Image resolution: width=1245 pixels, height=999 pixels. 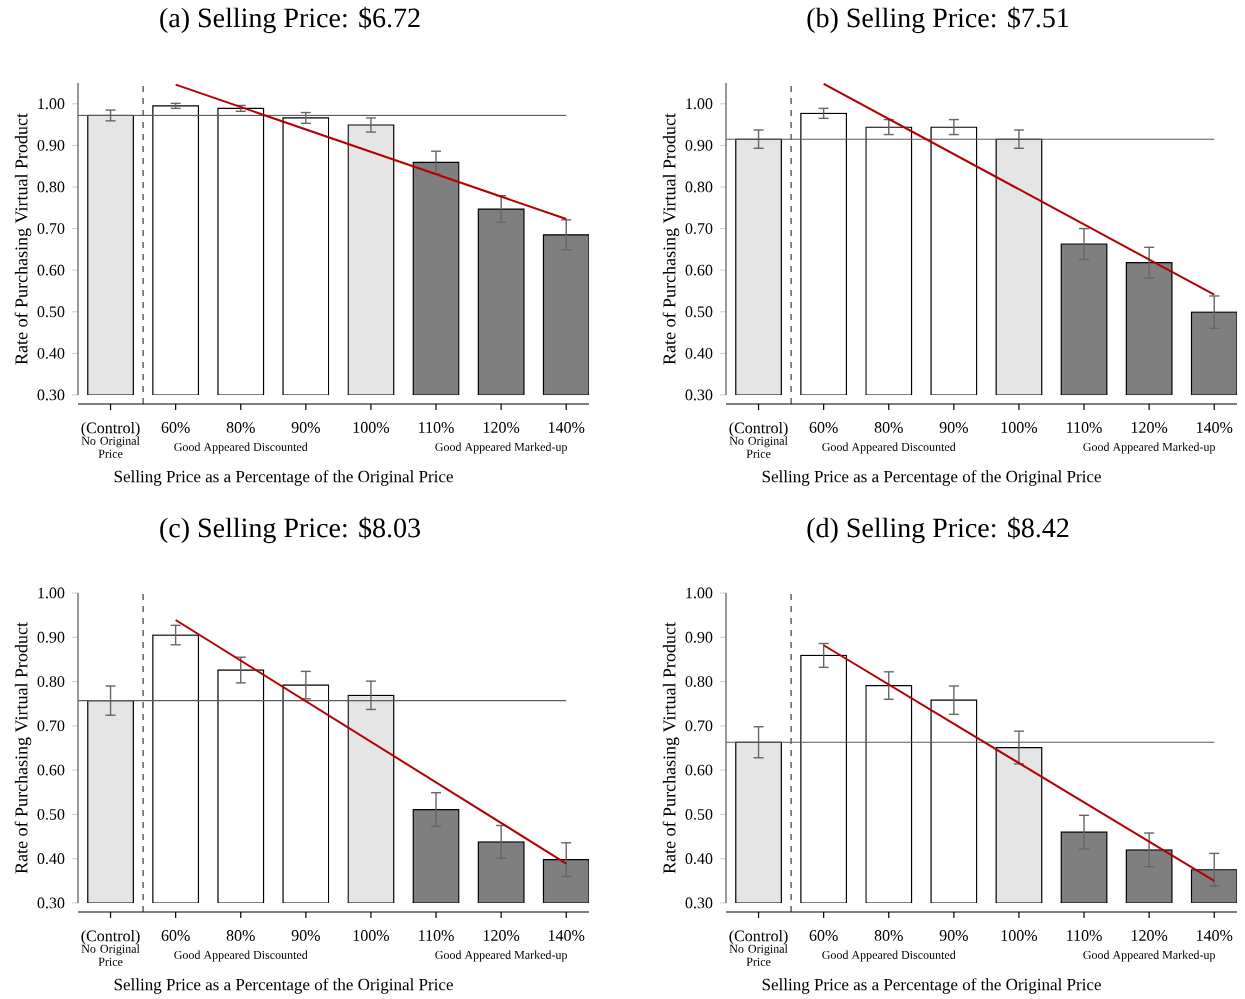 What do you see at coordinates (290, 530) in the screenshot?
I see `chart-title: (c) Selling Price: $8.03` at bounding box center [290, 530].